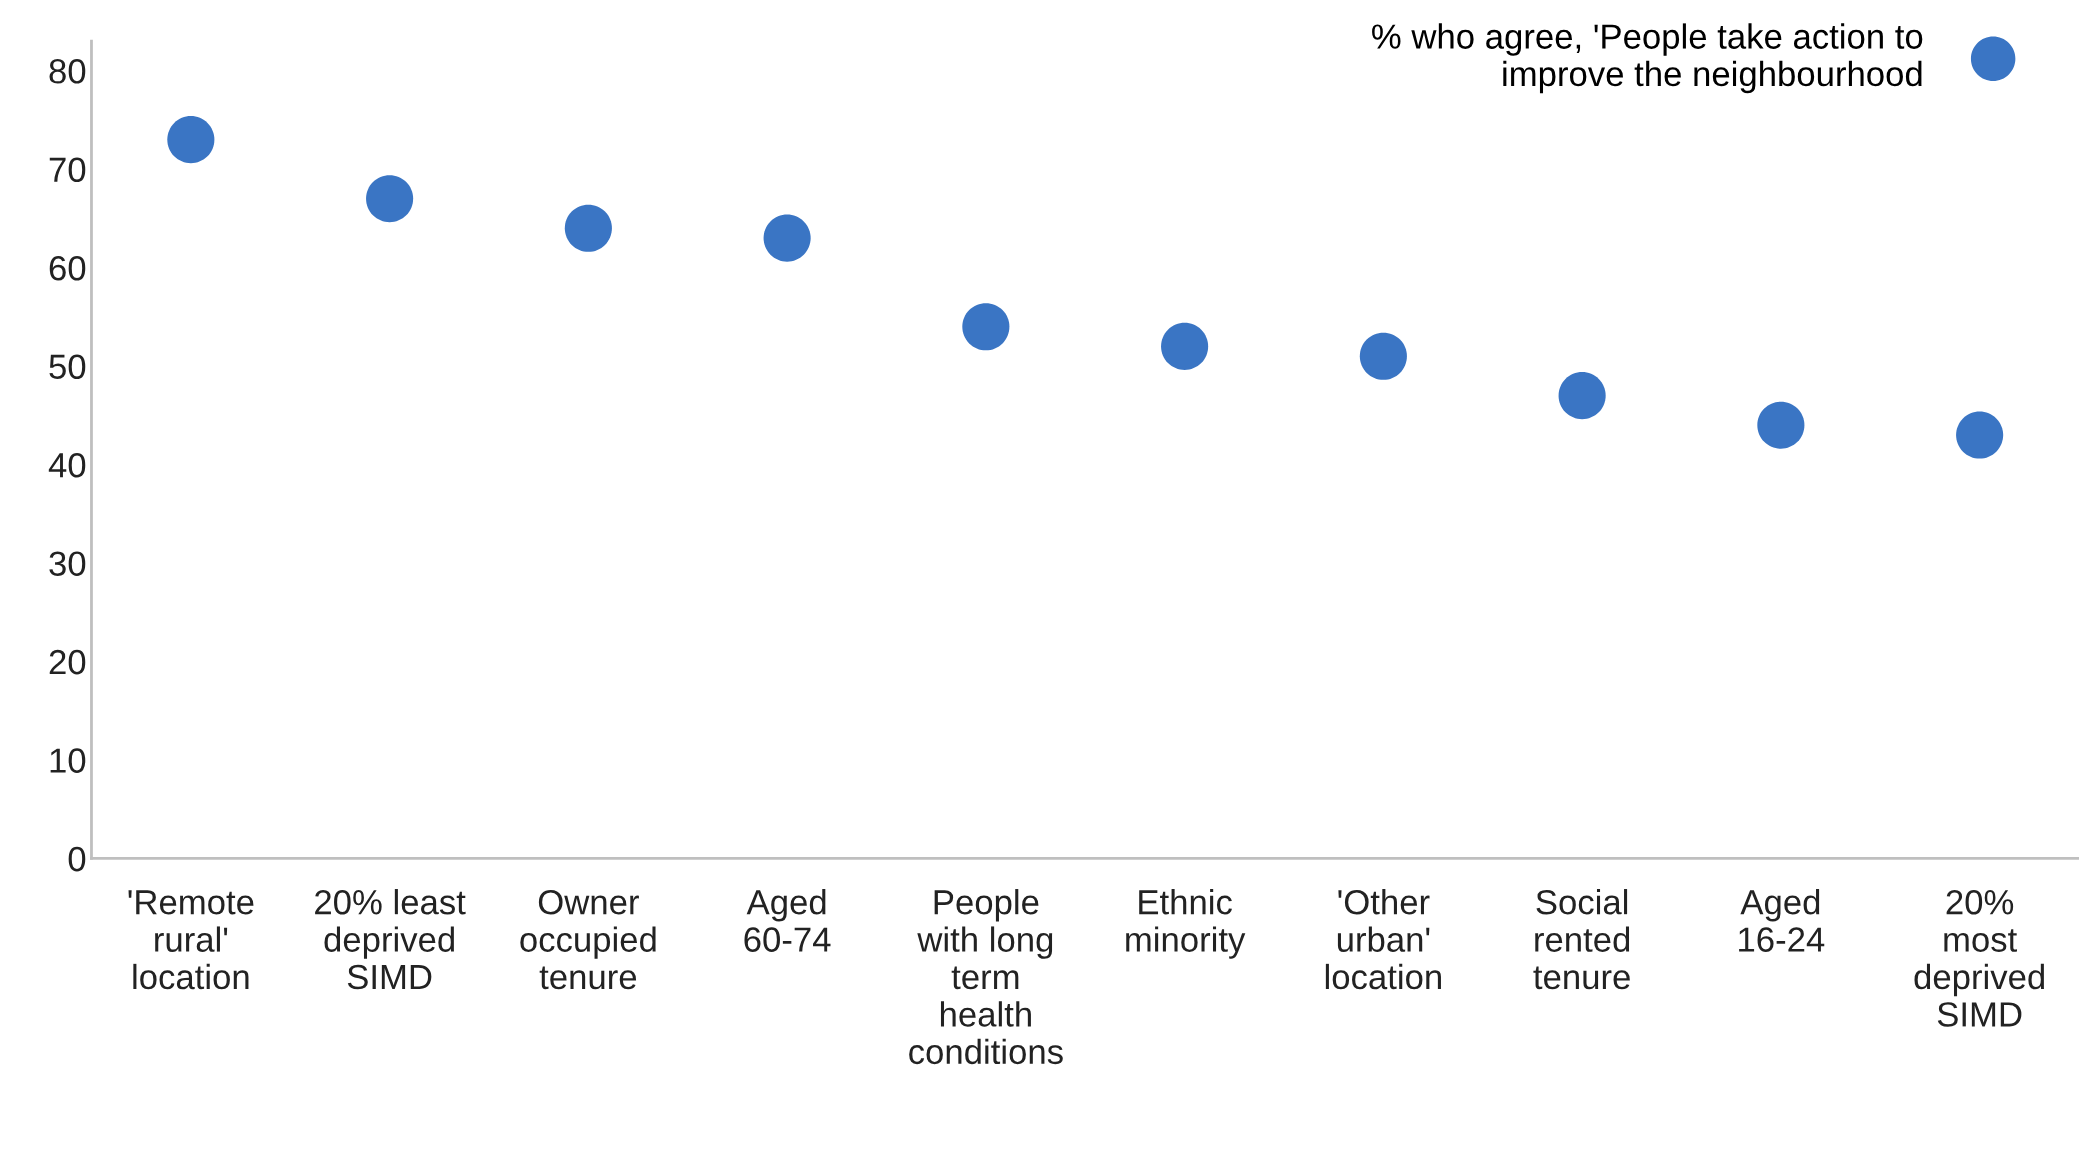 This screenshot has height=1176, width=2079. What do you see at coordinates (67, 71) in the screenshot?
I see `y-tick-label: 80` at bounding box center [67, 71].